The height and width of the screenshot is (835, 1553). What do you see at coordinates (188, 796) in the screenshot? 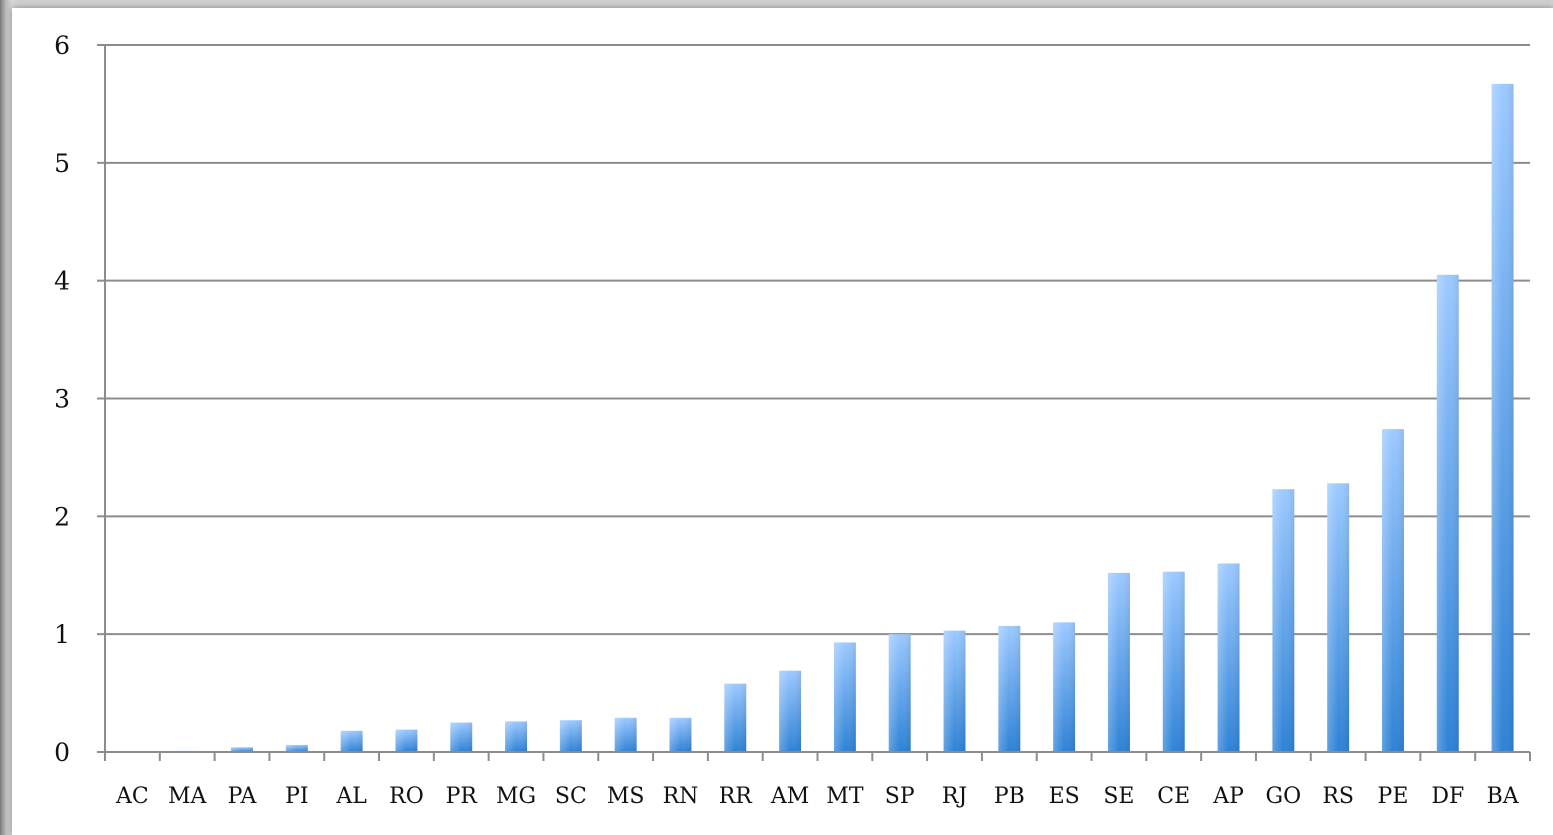
I see `x-category-label: MA` at bounding box center [188, 796].